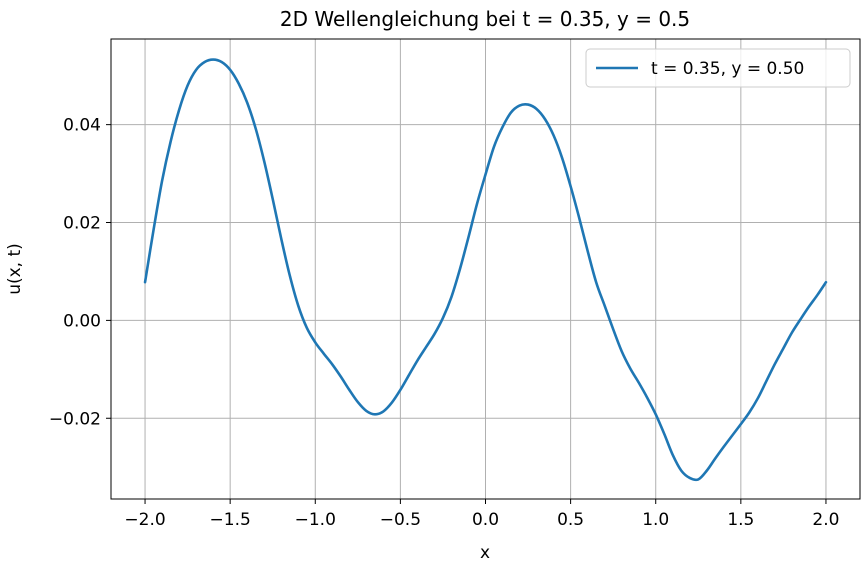  What do you see at coordinates (485, 520) in the screenshot?
I see `x-tick-label: 0.0` at bounding box center [485, 520].